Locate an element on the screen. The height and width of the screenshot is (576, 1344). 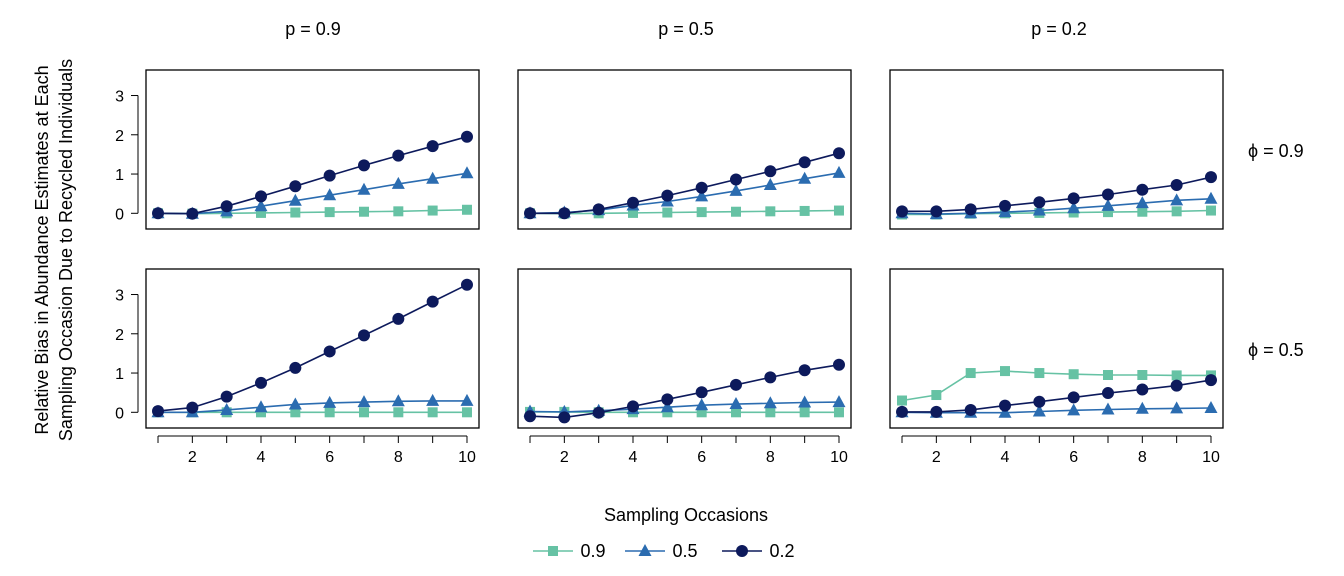
legend-label: 0.9 is located at coordinates (592, 551).